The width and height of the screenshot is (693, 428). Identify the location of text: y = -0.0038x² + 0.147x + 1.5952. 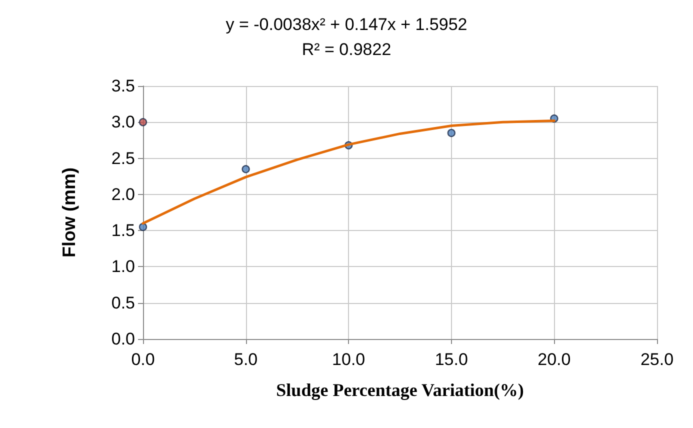
(347, 24).